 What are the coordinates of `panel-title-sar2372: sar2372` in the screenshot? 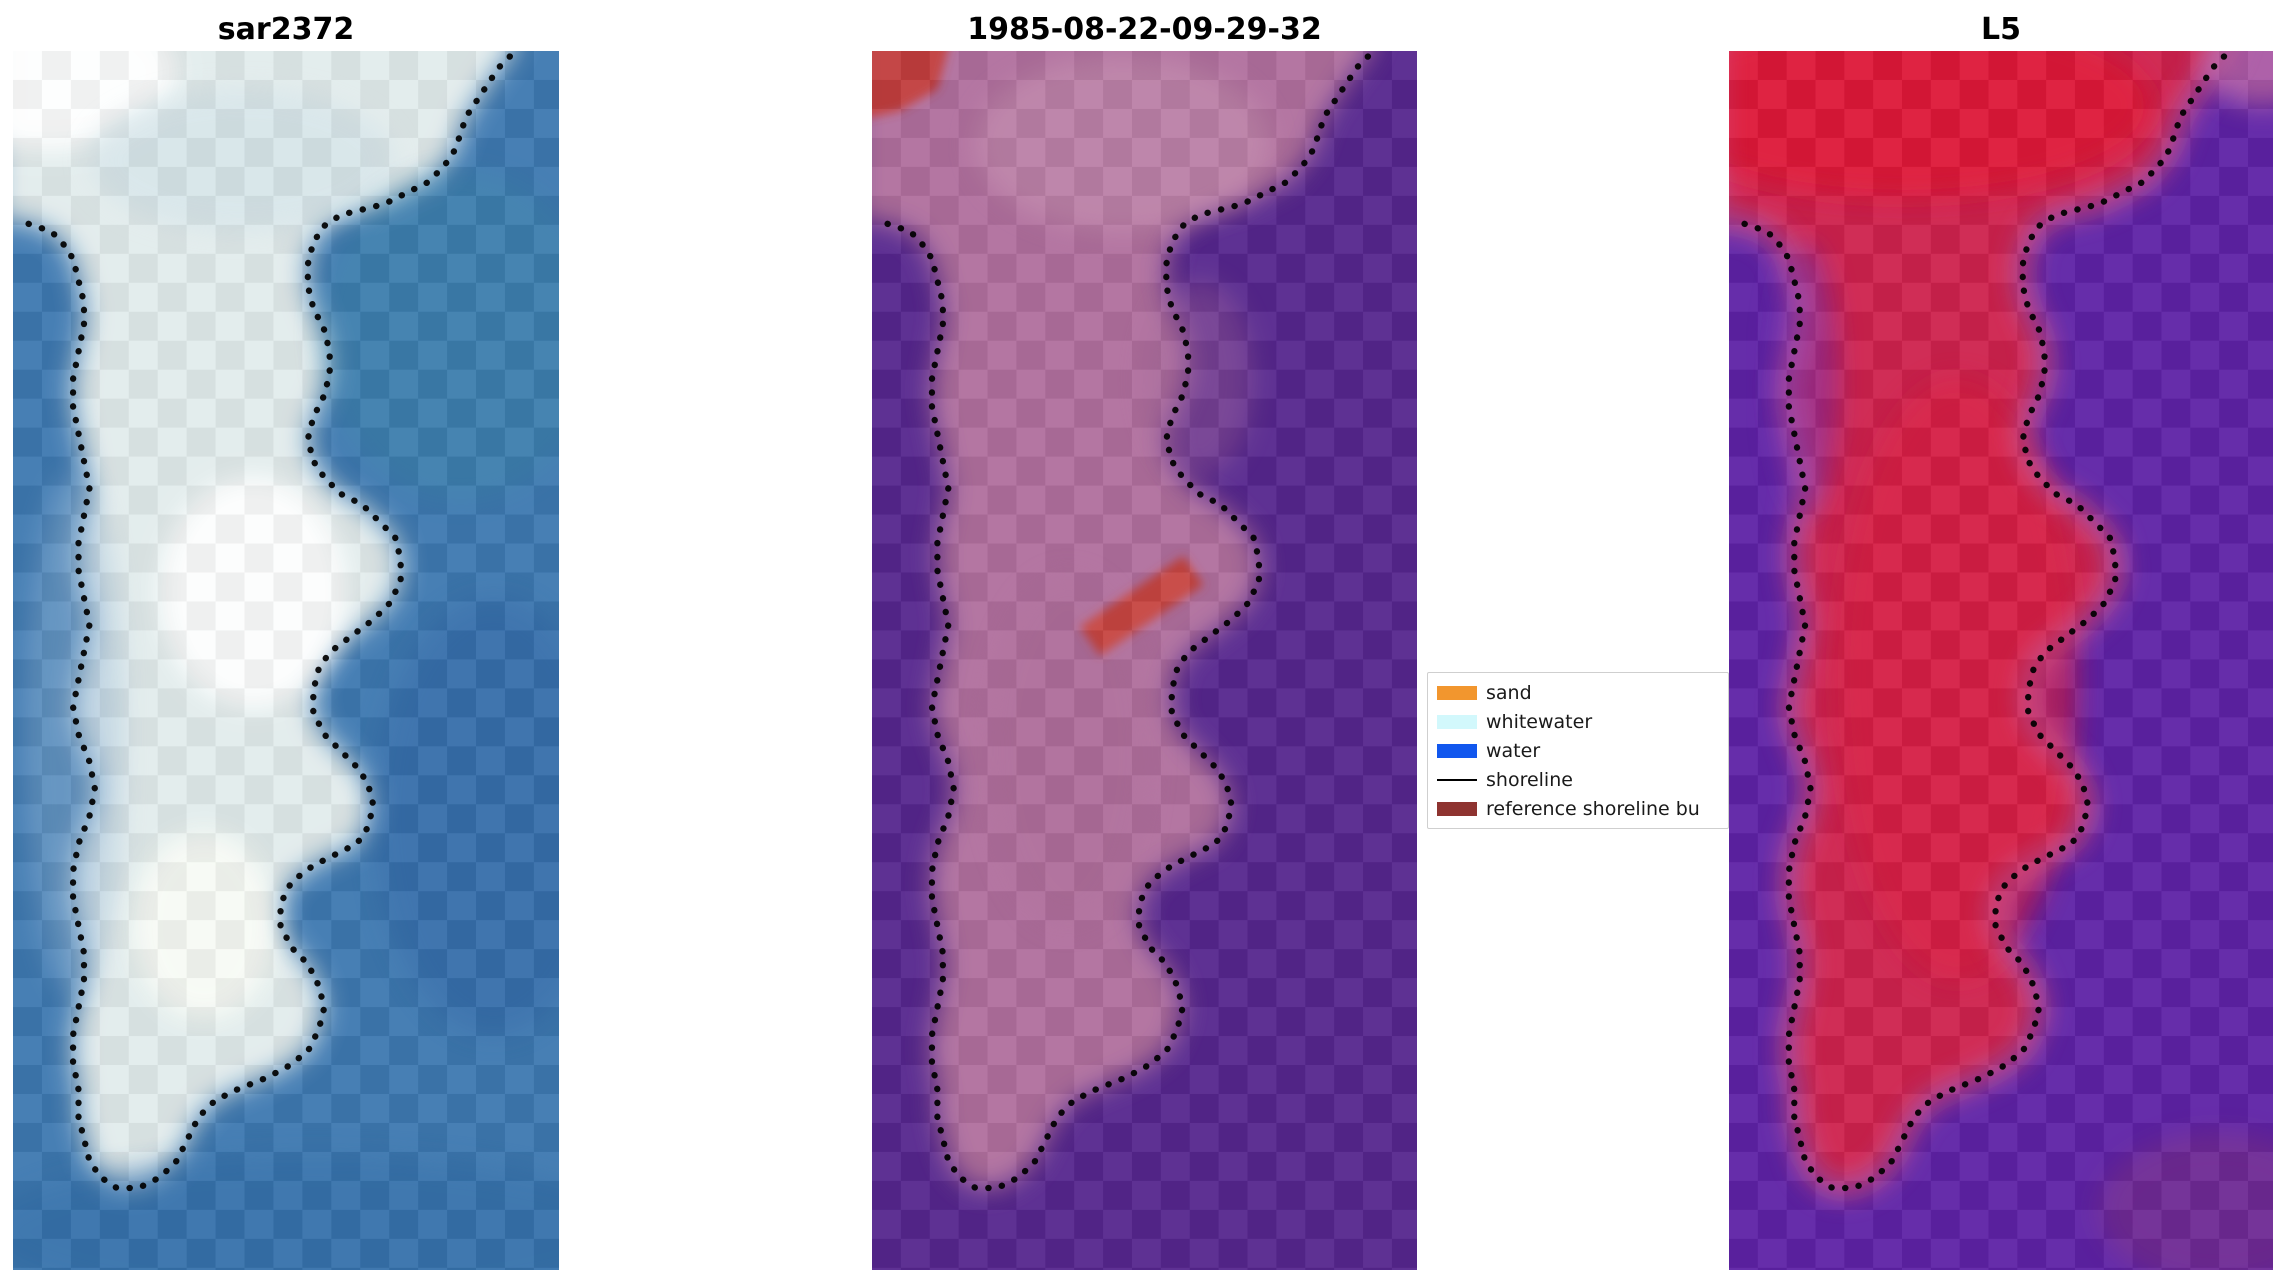 It's located at (286, 29).